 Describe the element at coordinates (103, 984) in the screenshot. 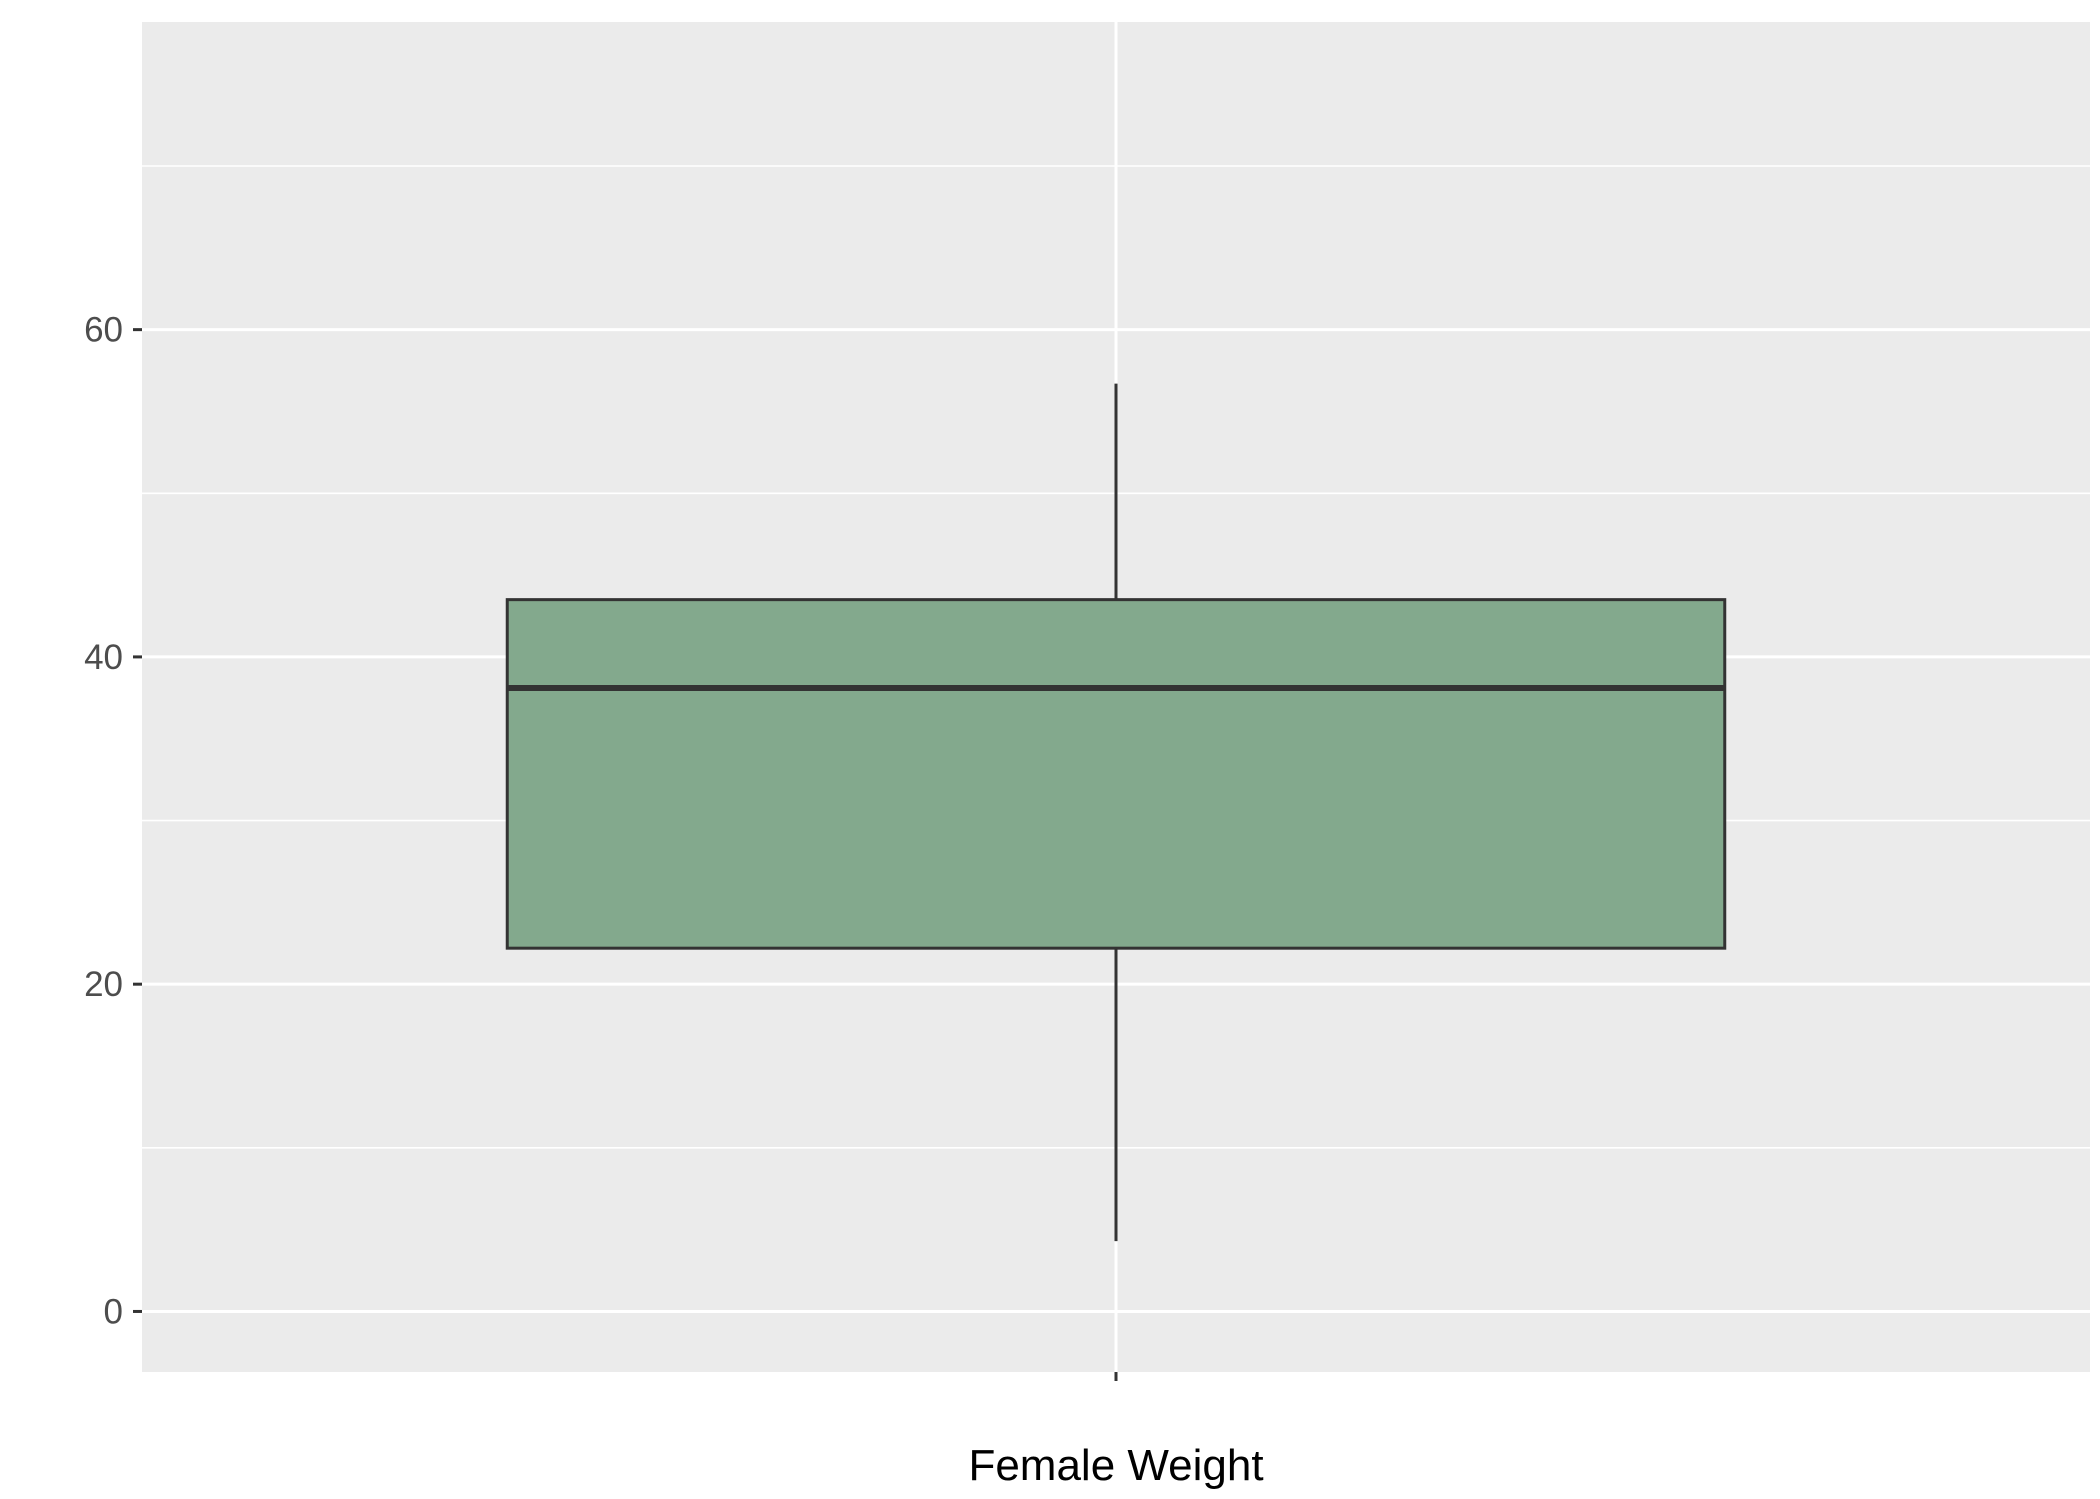

I see `y-tick-label: 20` at that location.